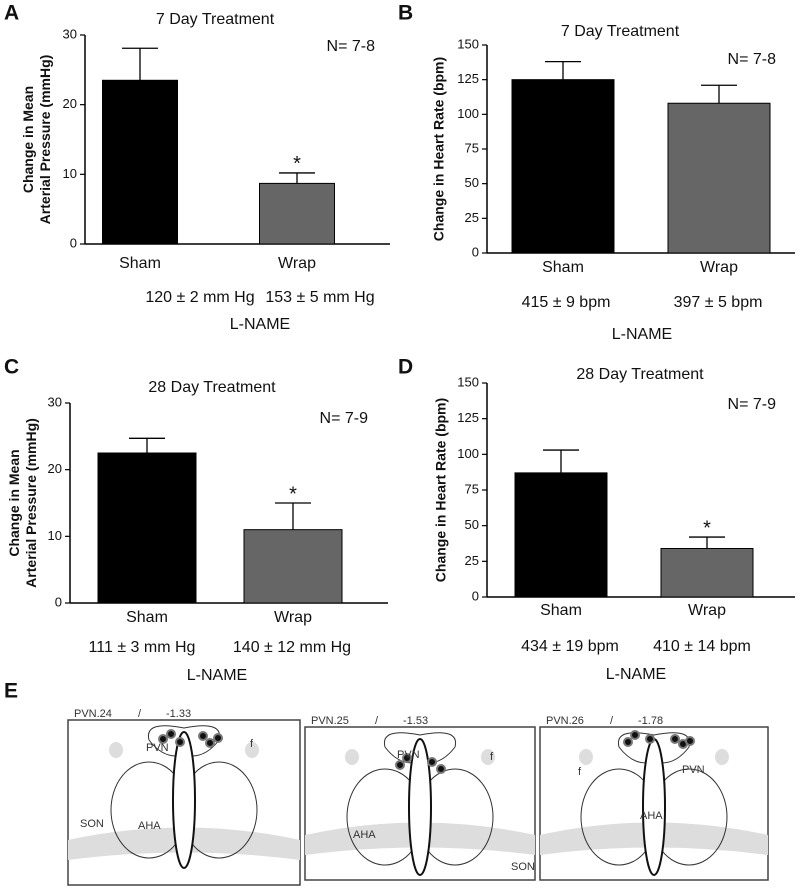  What do you see at coordinates (415, 721) in the screenshot?
I see `section-bregma: -1.53` at bounding box center [415, 721].